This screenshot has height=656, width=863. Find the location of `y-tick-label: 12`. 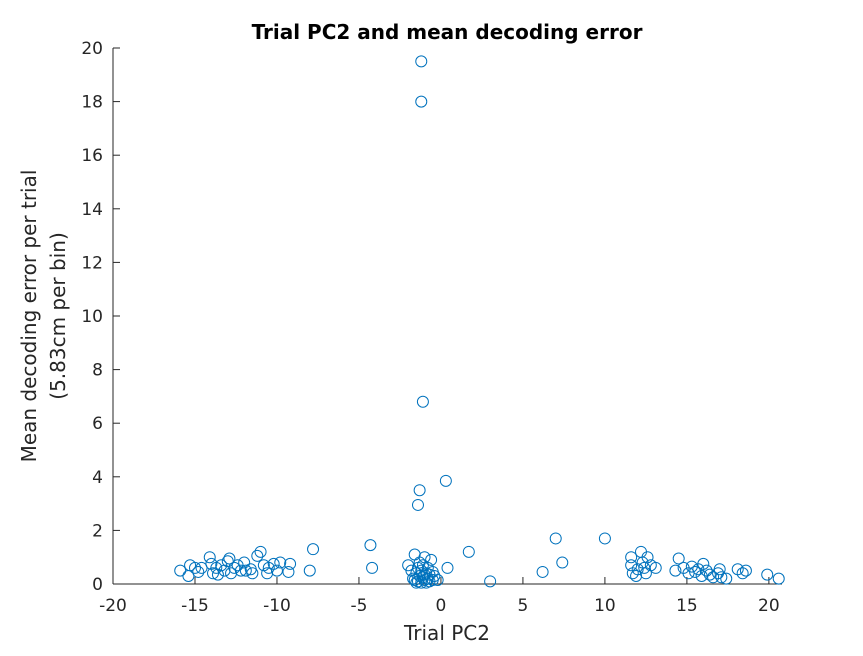

y-tick-label: 12 is located at coordinates (92, 263).